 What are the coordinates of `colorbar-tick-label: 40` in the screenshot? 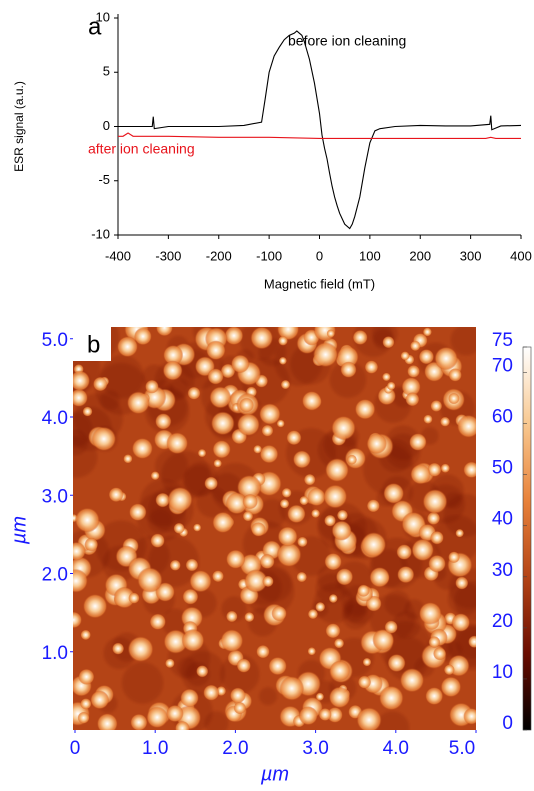 It's located at (502, 519).